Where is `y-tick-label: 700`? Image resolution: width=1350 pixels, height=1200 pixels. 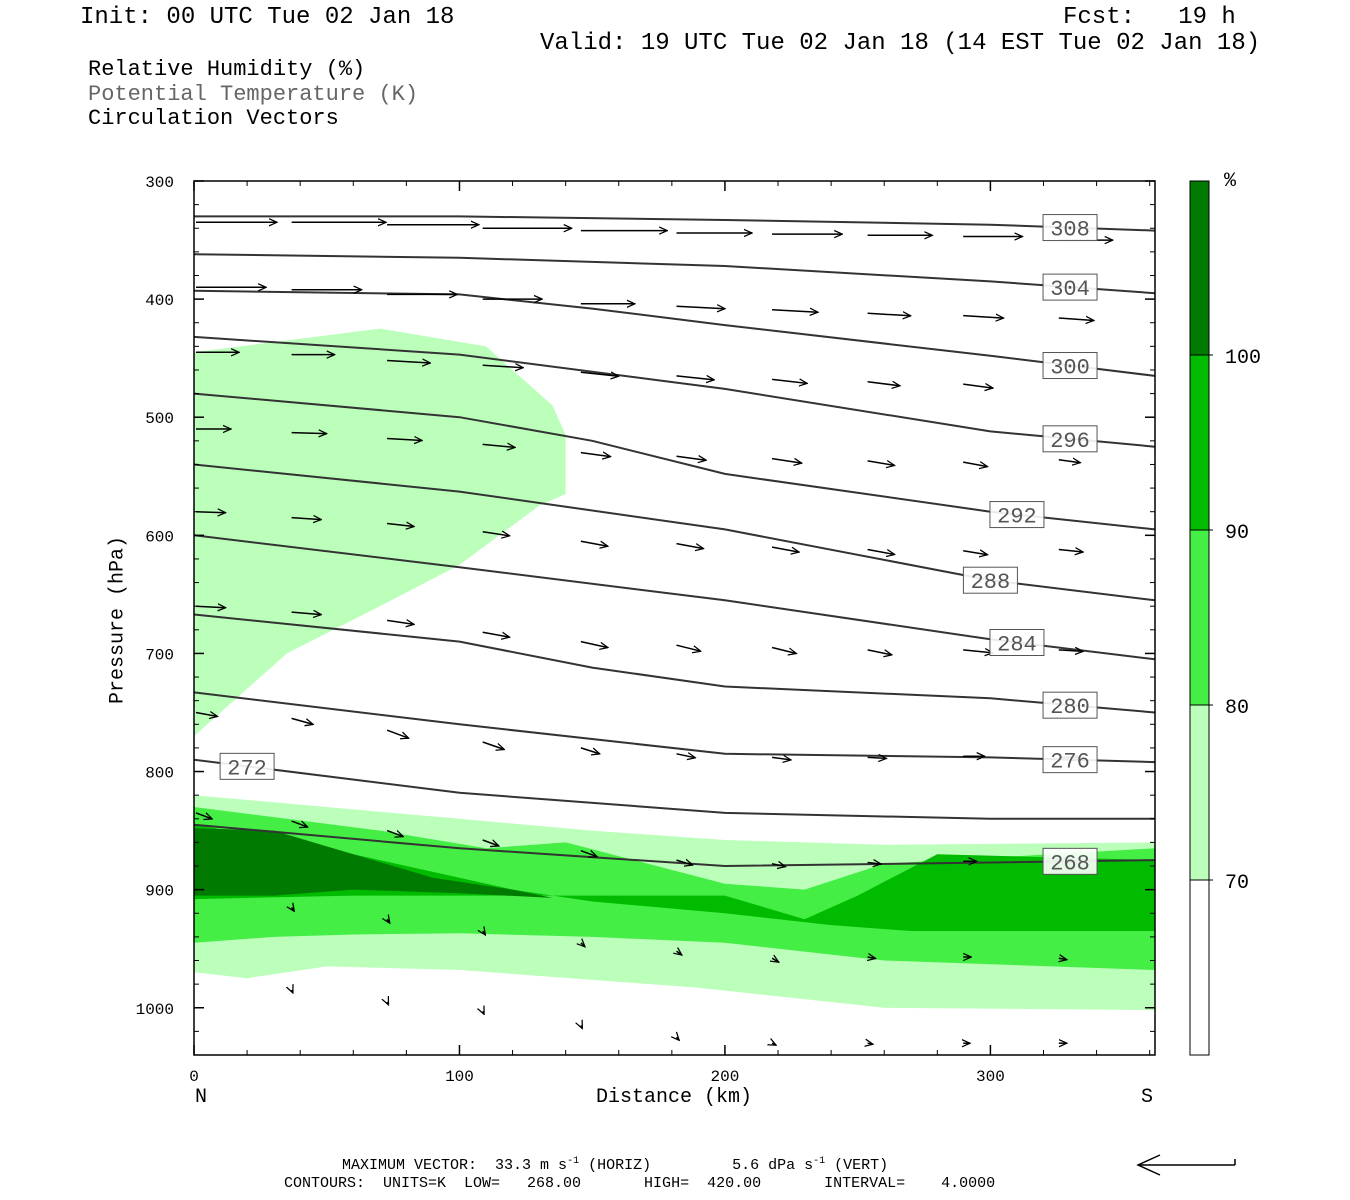
y-tick-label: 700 is located at coordinates (159, 655).